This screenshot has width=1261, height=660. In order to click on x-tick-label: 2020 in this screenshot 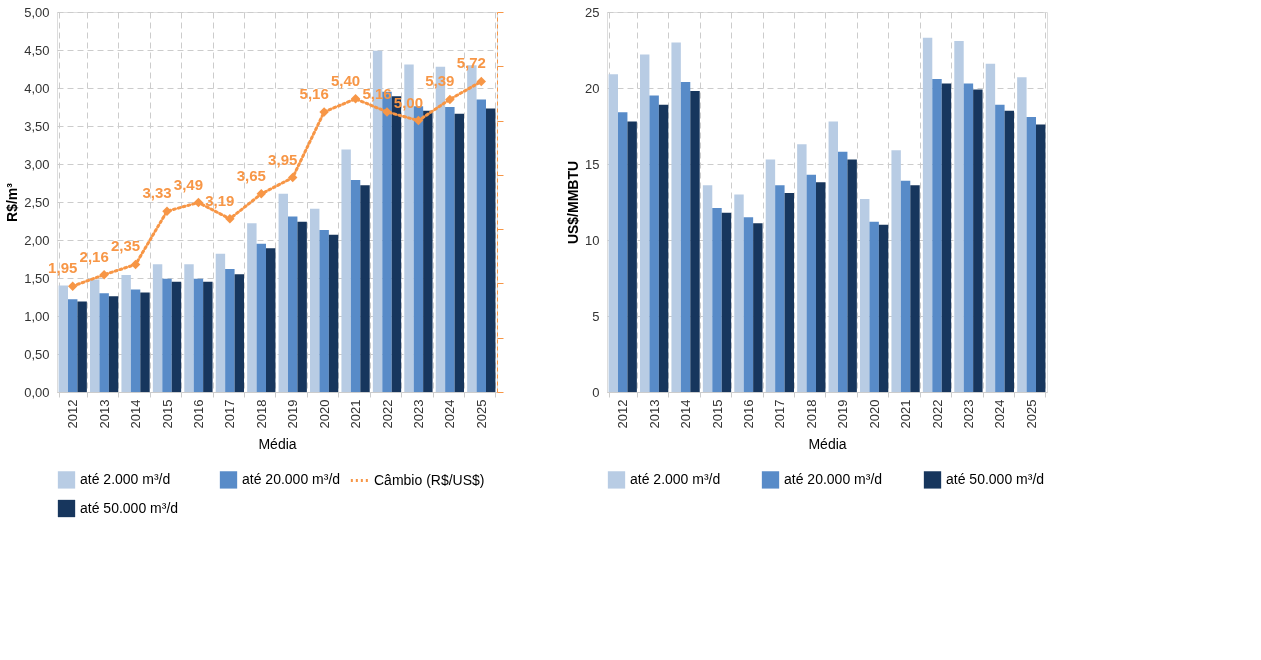, I will do `click(324, 414)`.